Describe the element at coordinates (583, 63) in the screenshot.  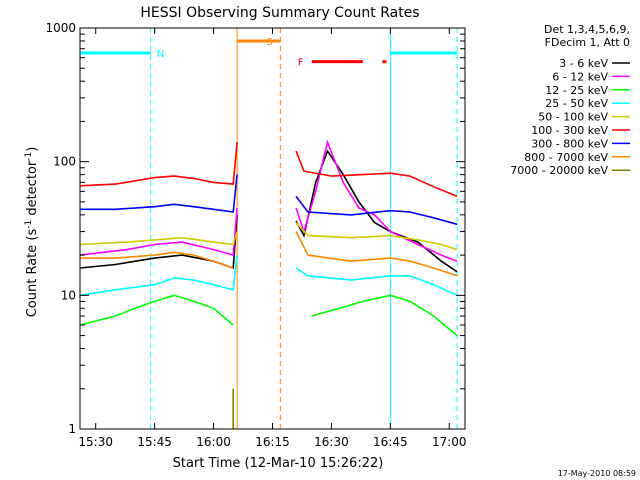
I see `legend-label-0: 3 - 6 keV` at that location.